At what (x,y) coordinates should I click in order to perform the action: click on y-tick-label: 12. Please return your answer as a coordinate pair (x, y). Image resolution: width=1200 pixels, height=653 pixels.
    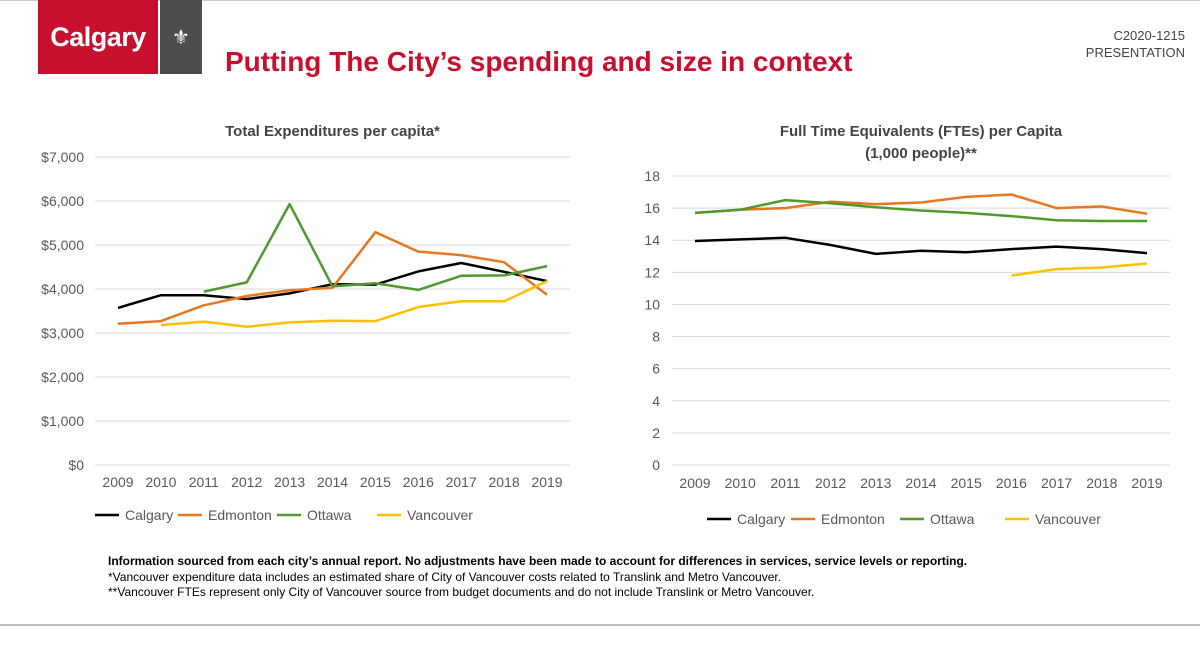
    Looking at the image, I should click on (652, 272).